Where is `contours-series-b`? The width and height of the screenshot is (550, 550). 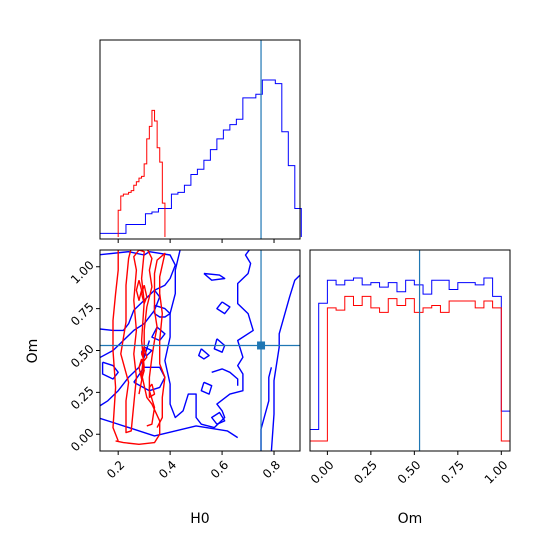 contours-series-b is located at coordinates (139, 347).